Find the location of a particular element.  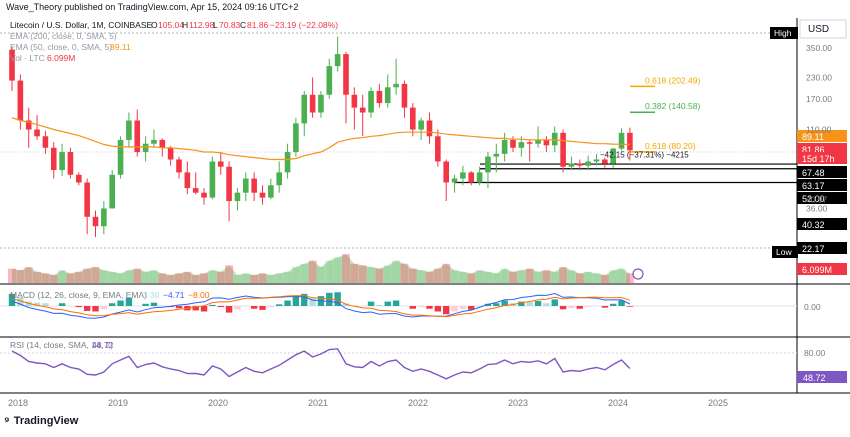

time-axis-label: 2022 is located at coordinates (418, 403).